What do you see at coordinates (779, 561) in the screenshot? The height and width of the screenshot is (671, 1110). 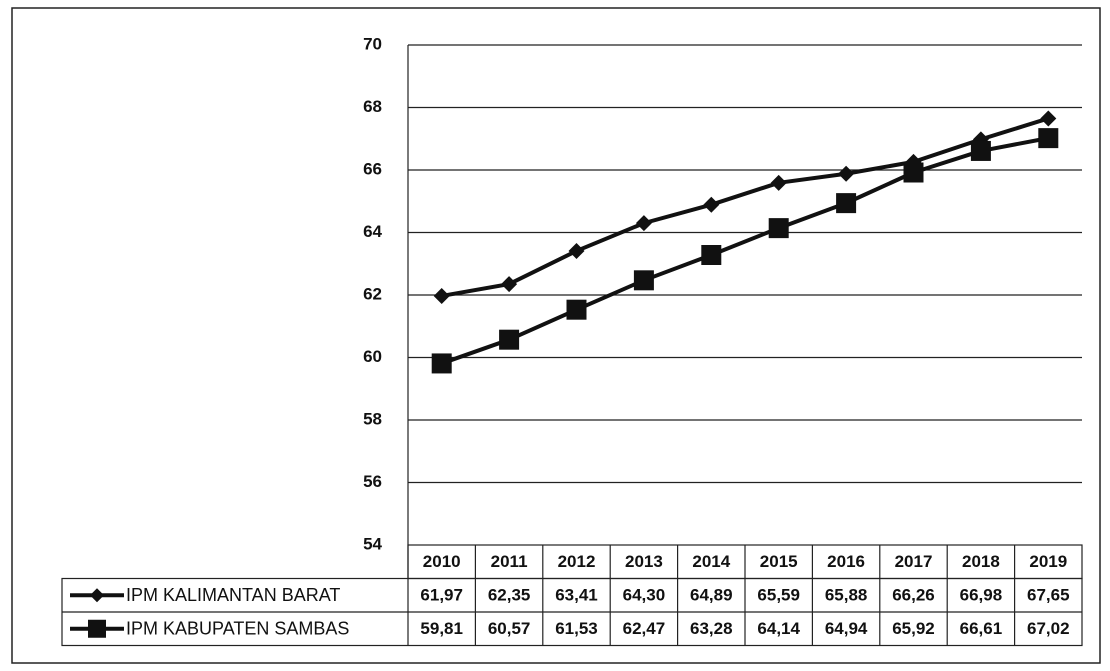 I see `x-tick-label: 2015` at bounding box center [779, 561].